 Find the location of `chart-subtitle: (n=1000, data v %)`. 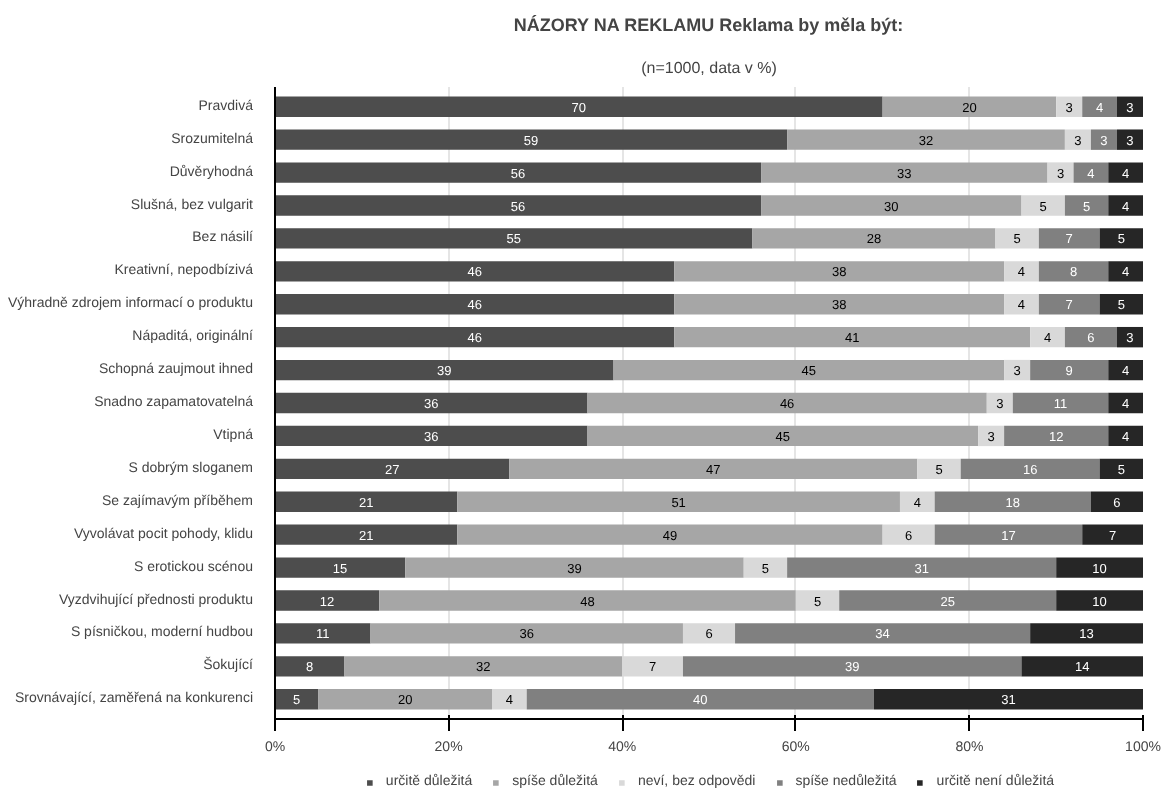

chart-subtitle: (n=1000, data v %) is located at coordinates (709, 68).